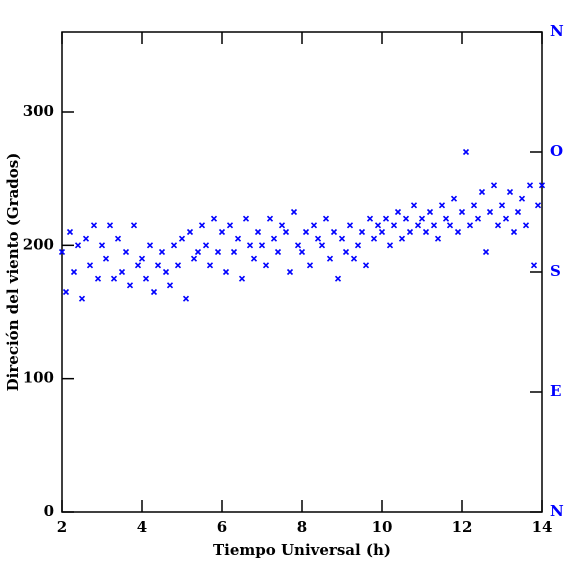 Image resolution: width=574 pixels, height=574 pixels. Describe the element at coordinates (555, 391) in the screenshot. I see `y2-tick-label: E` at that location.